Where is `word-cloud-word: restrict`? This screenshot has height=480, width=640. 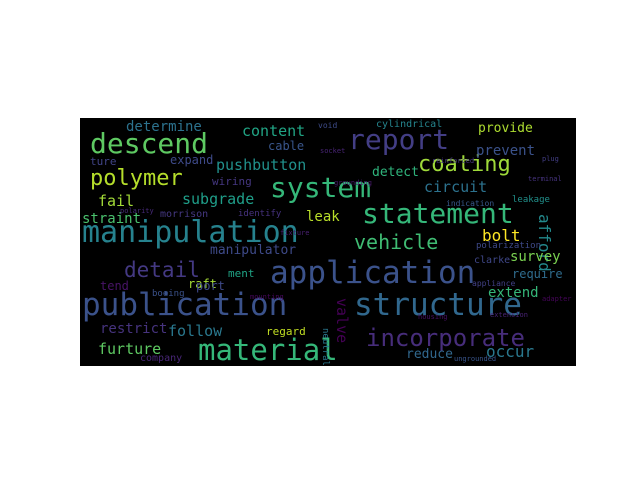
word-cloud-word: restrict is located at coordinates (134, 329).